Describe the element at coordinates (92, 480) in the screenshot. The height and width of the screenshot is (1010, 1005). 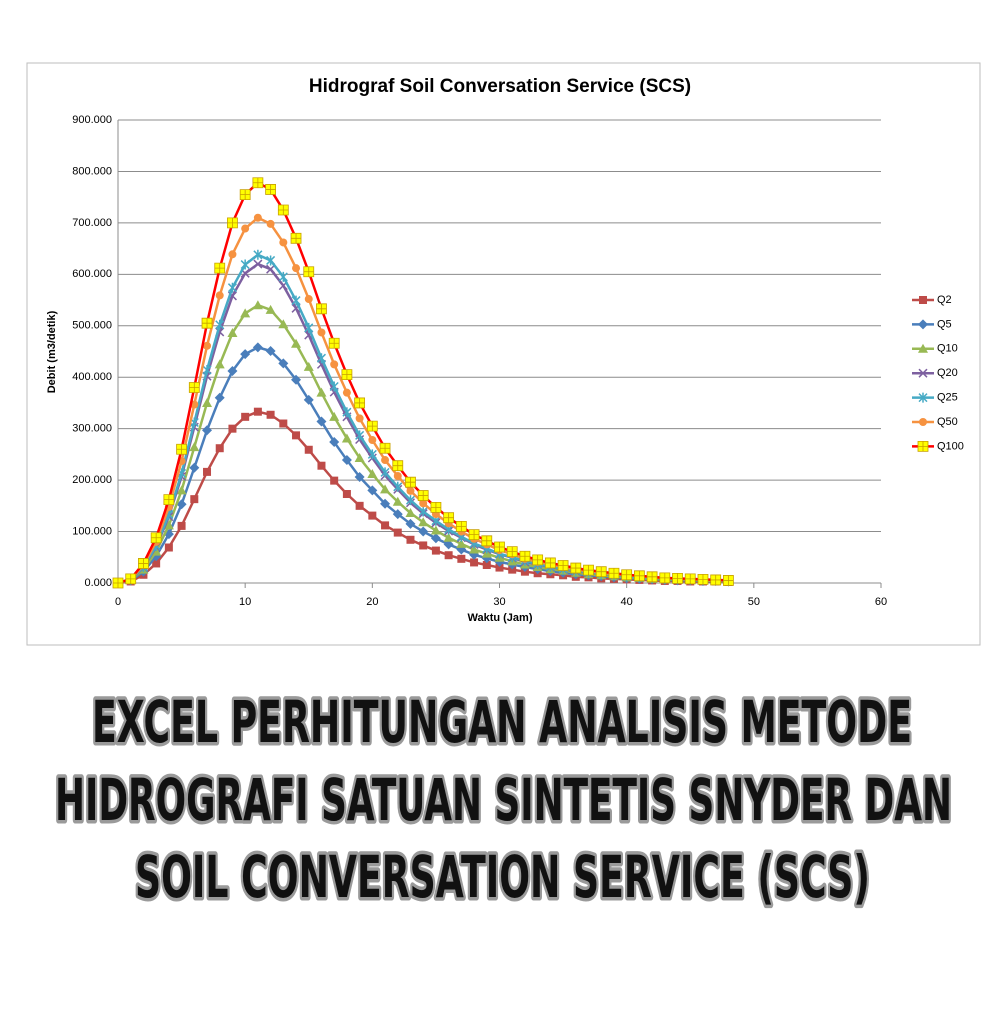
I see `y-tick-label: 200.000` at that location.